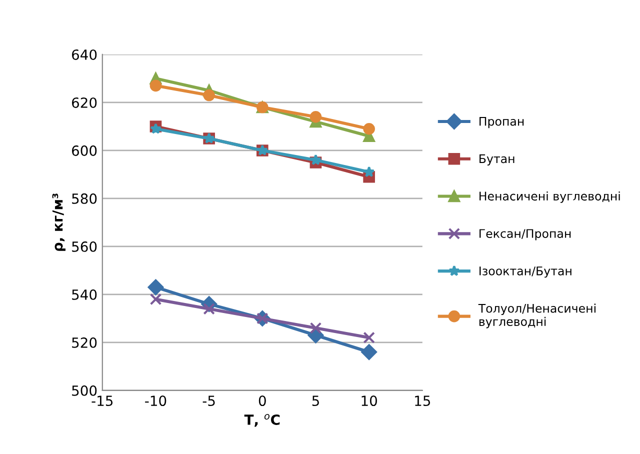  Describe the element at coordinates (155, 401) in the screenshot. I see `x-tick-label: -10` at that location.